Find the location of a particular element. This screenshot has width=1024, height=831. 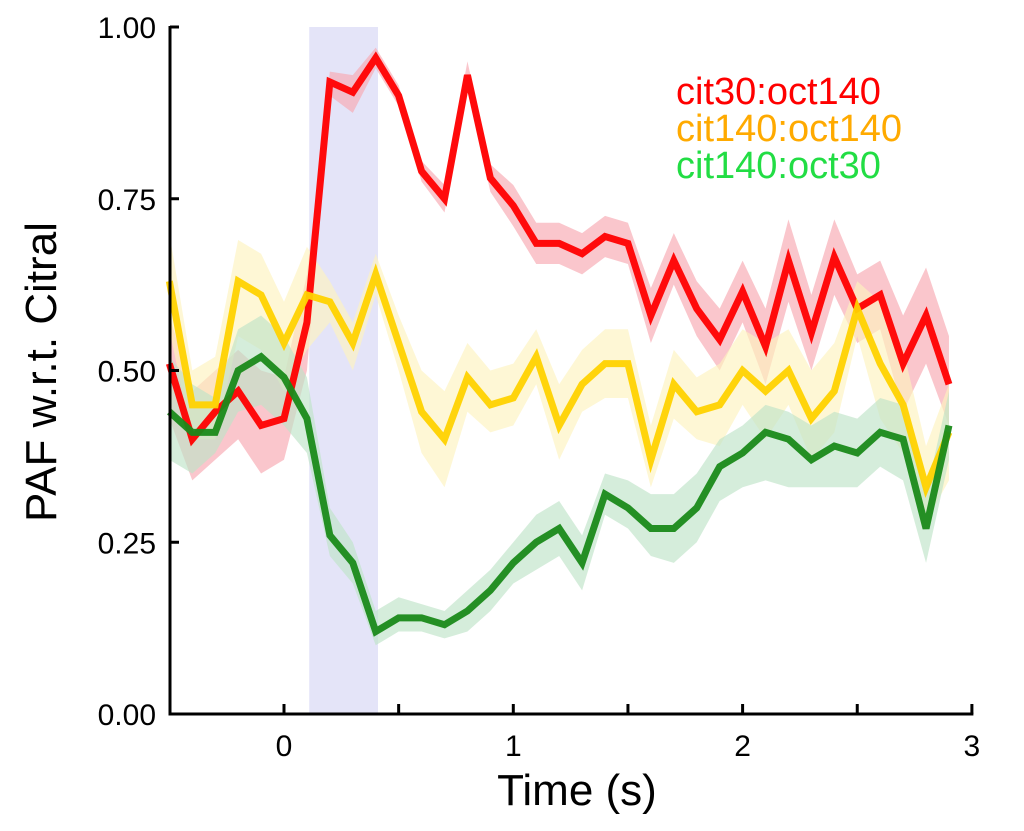

y-tick-label: 1.00 is located at coordinates (127, 28).